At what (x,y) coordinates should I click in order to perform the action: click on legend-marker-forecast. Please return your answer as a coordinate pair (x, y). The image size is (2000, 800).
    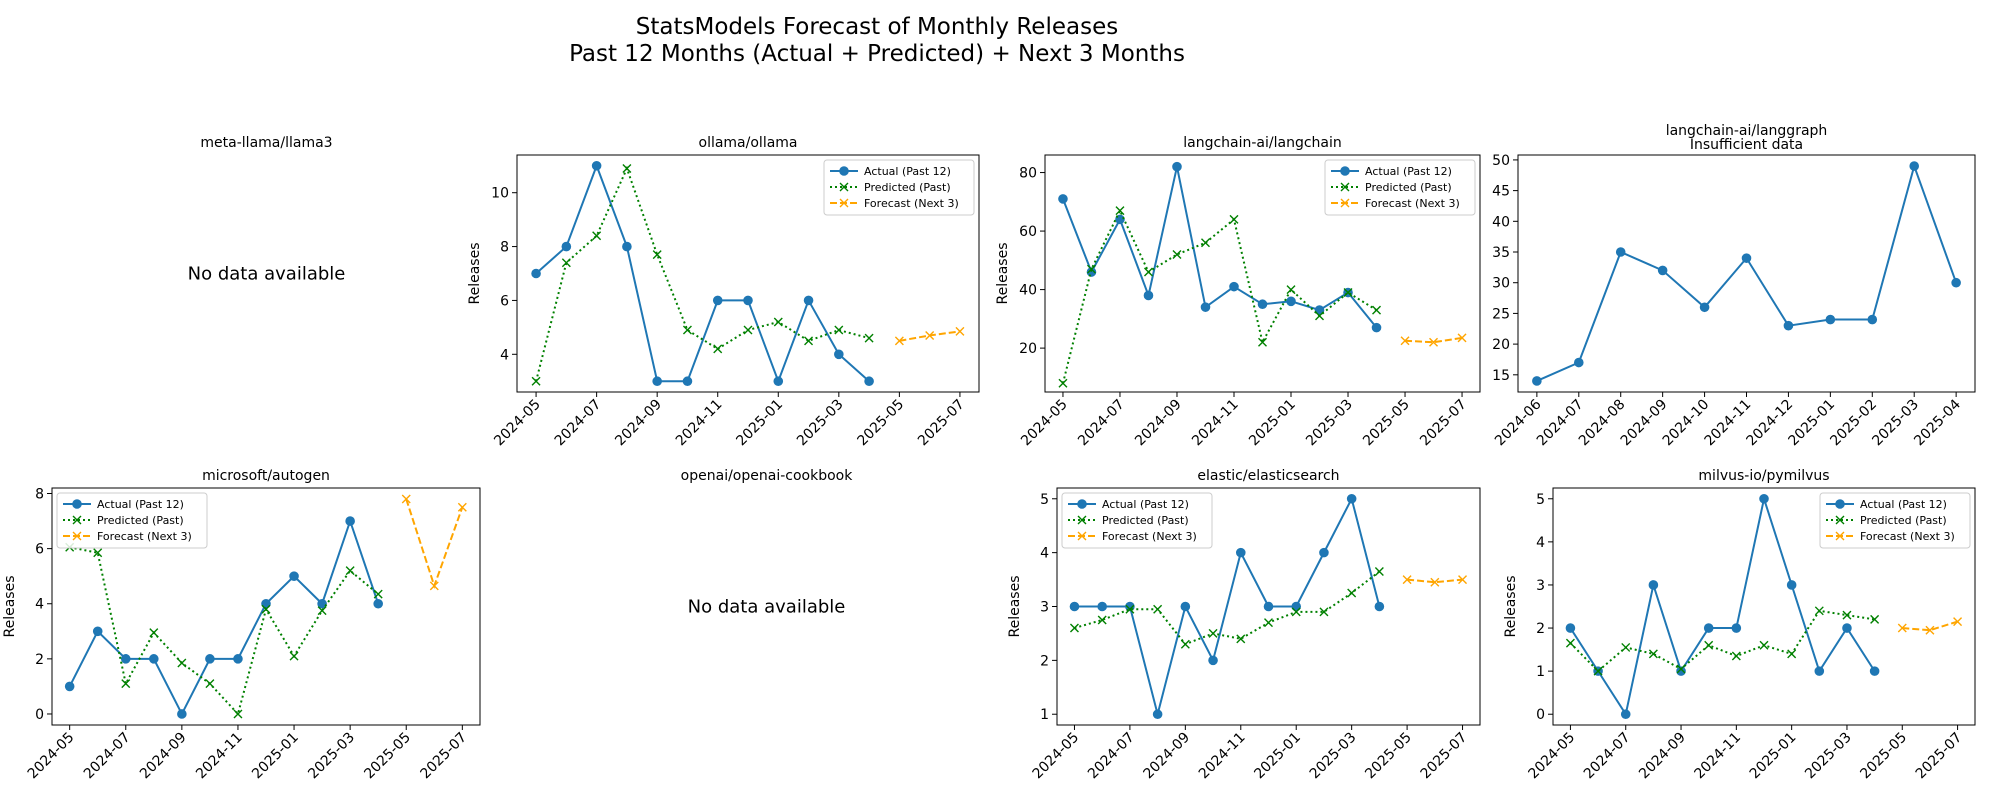
    Looking at the image, I should click on (1840, 536).